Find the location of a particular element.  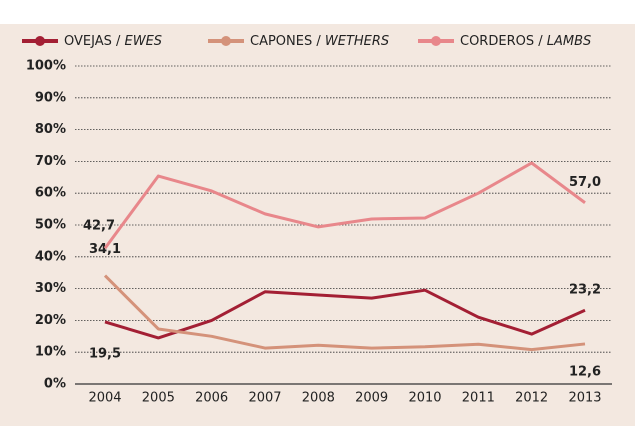

y-tick-label: 0% is located at coordinates (55, 384).